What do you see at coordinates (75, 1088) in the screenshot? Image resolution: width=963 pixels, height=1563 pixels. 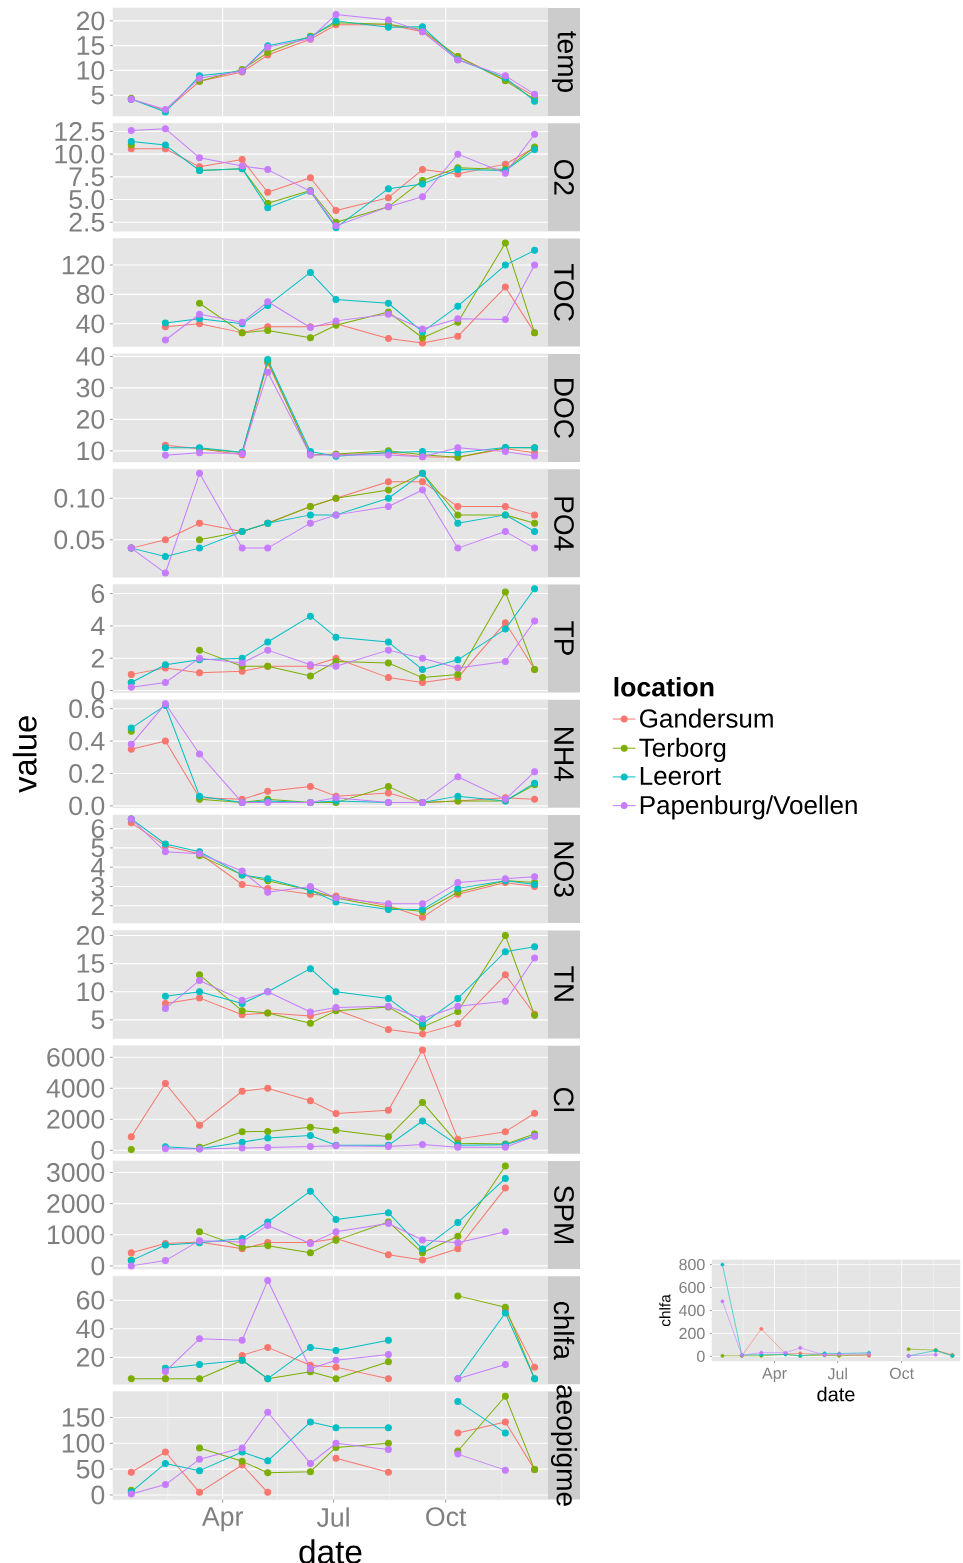 I see `y-tick-label: 4000` at bounding box center [75, 1088].